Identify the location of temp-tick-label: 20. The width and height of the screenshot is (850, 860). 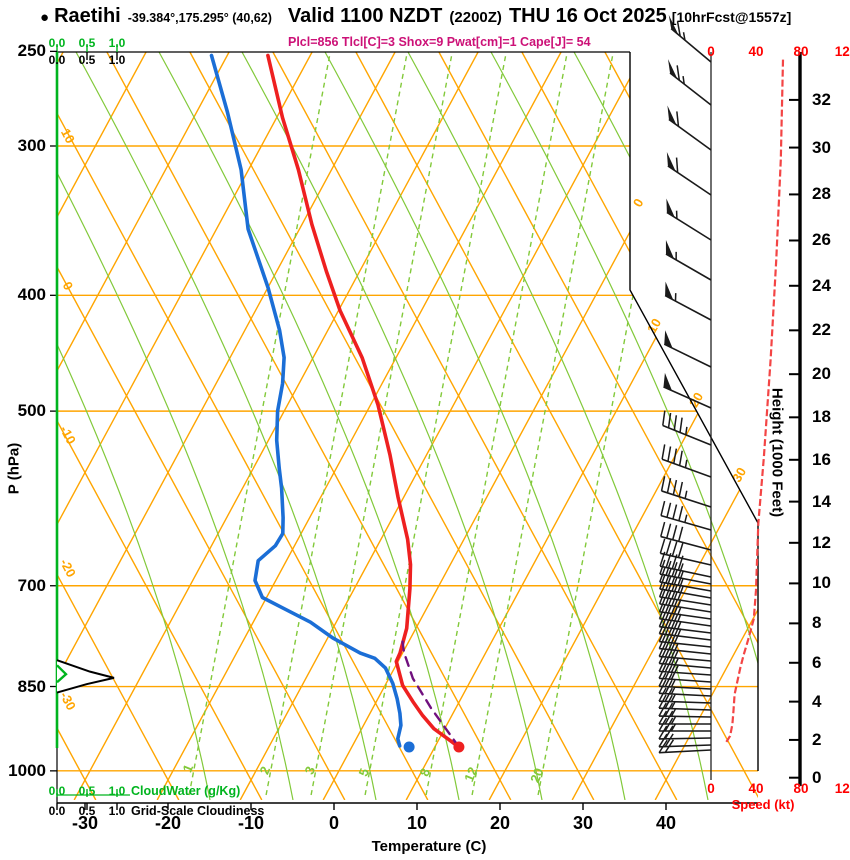
(500, 823).